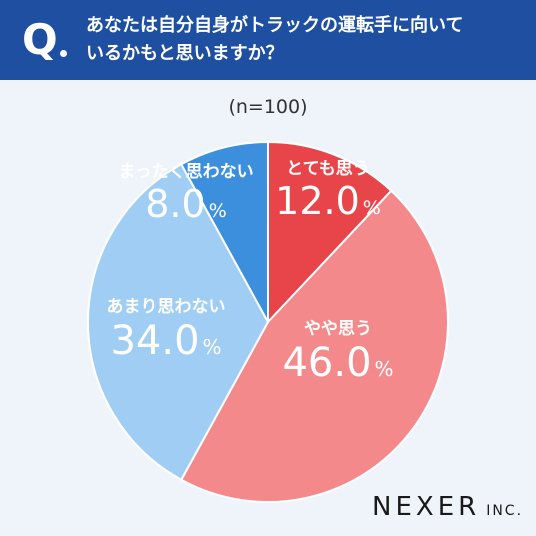 This screenshot has height=536, width=536. What do you see at coordinates (40, 39) in the screenshot?
I see `q-mark: Q` at bounding box center [40, 39].